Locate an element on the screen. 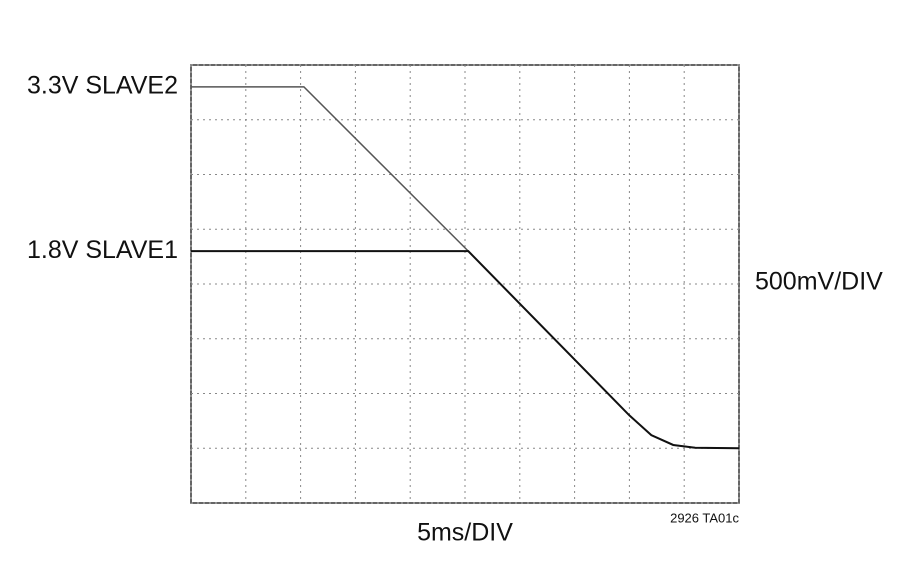 This screenshot has height=577, width=915. x-scale-label: 5ms/DIV is located at coordinates (465, 533).